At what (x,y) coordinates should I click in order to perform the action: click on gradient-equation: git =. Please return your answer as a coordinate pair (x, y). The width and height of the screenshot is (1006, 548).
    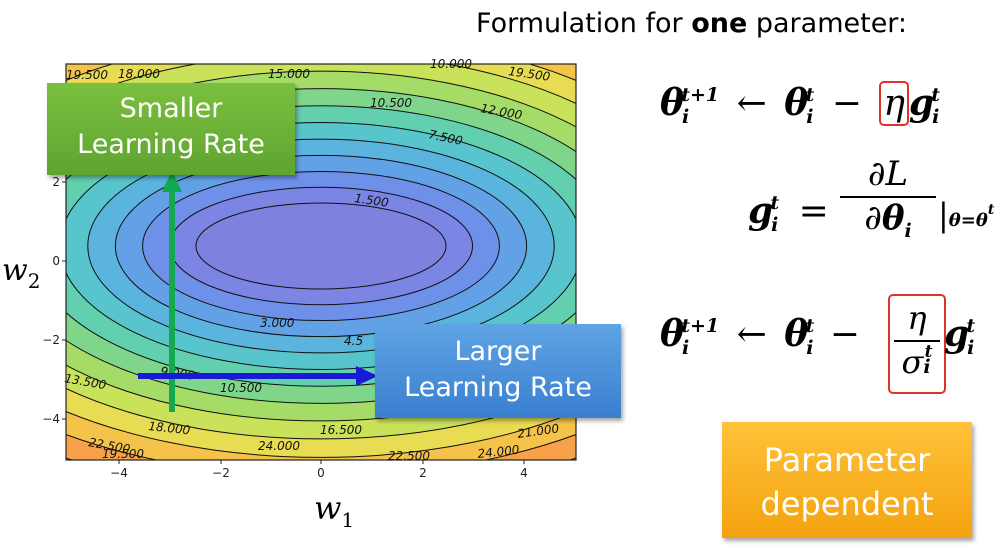
    Looking at the image, I should click on (788, 213).